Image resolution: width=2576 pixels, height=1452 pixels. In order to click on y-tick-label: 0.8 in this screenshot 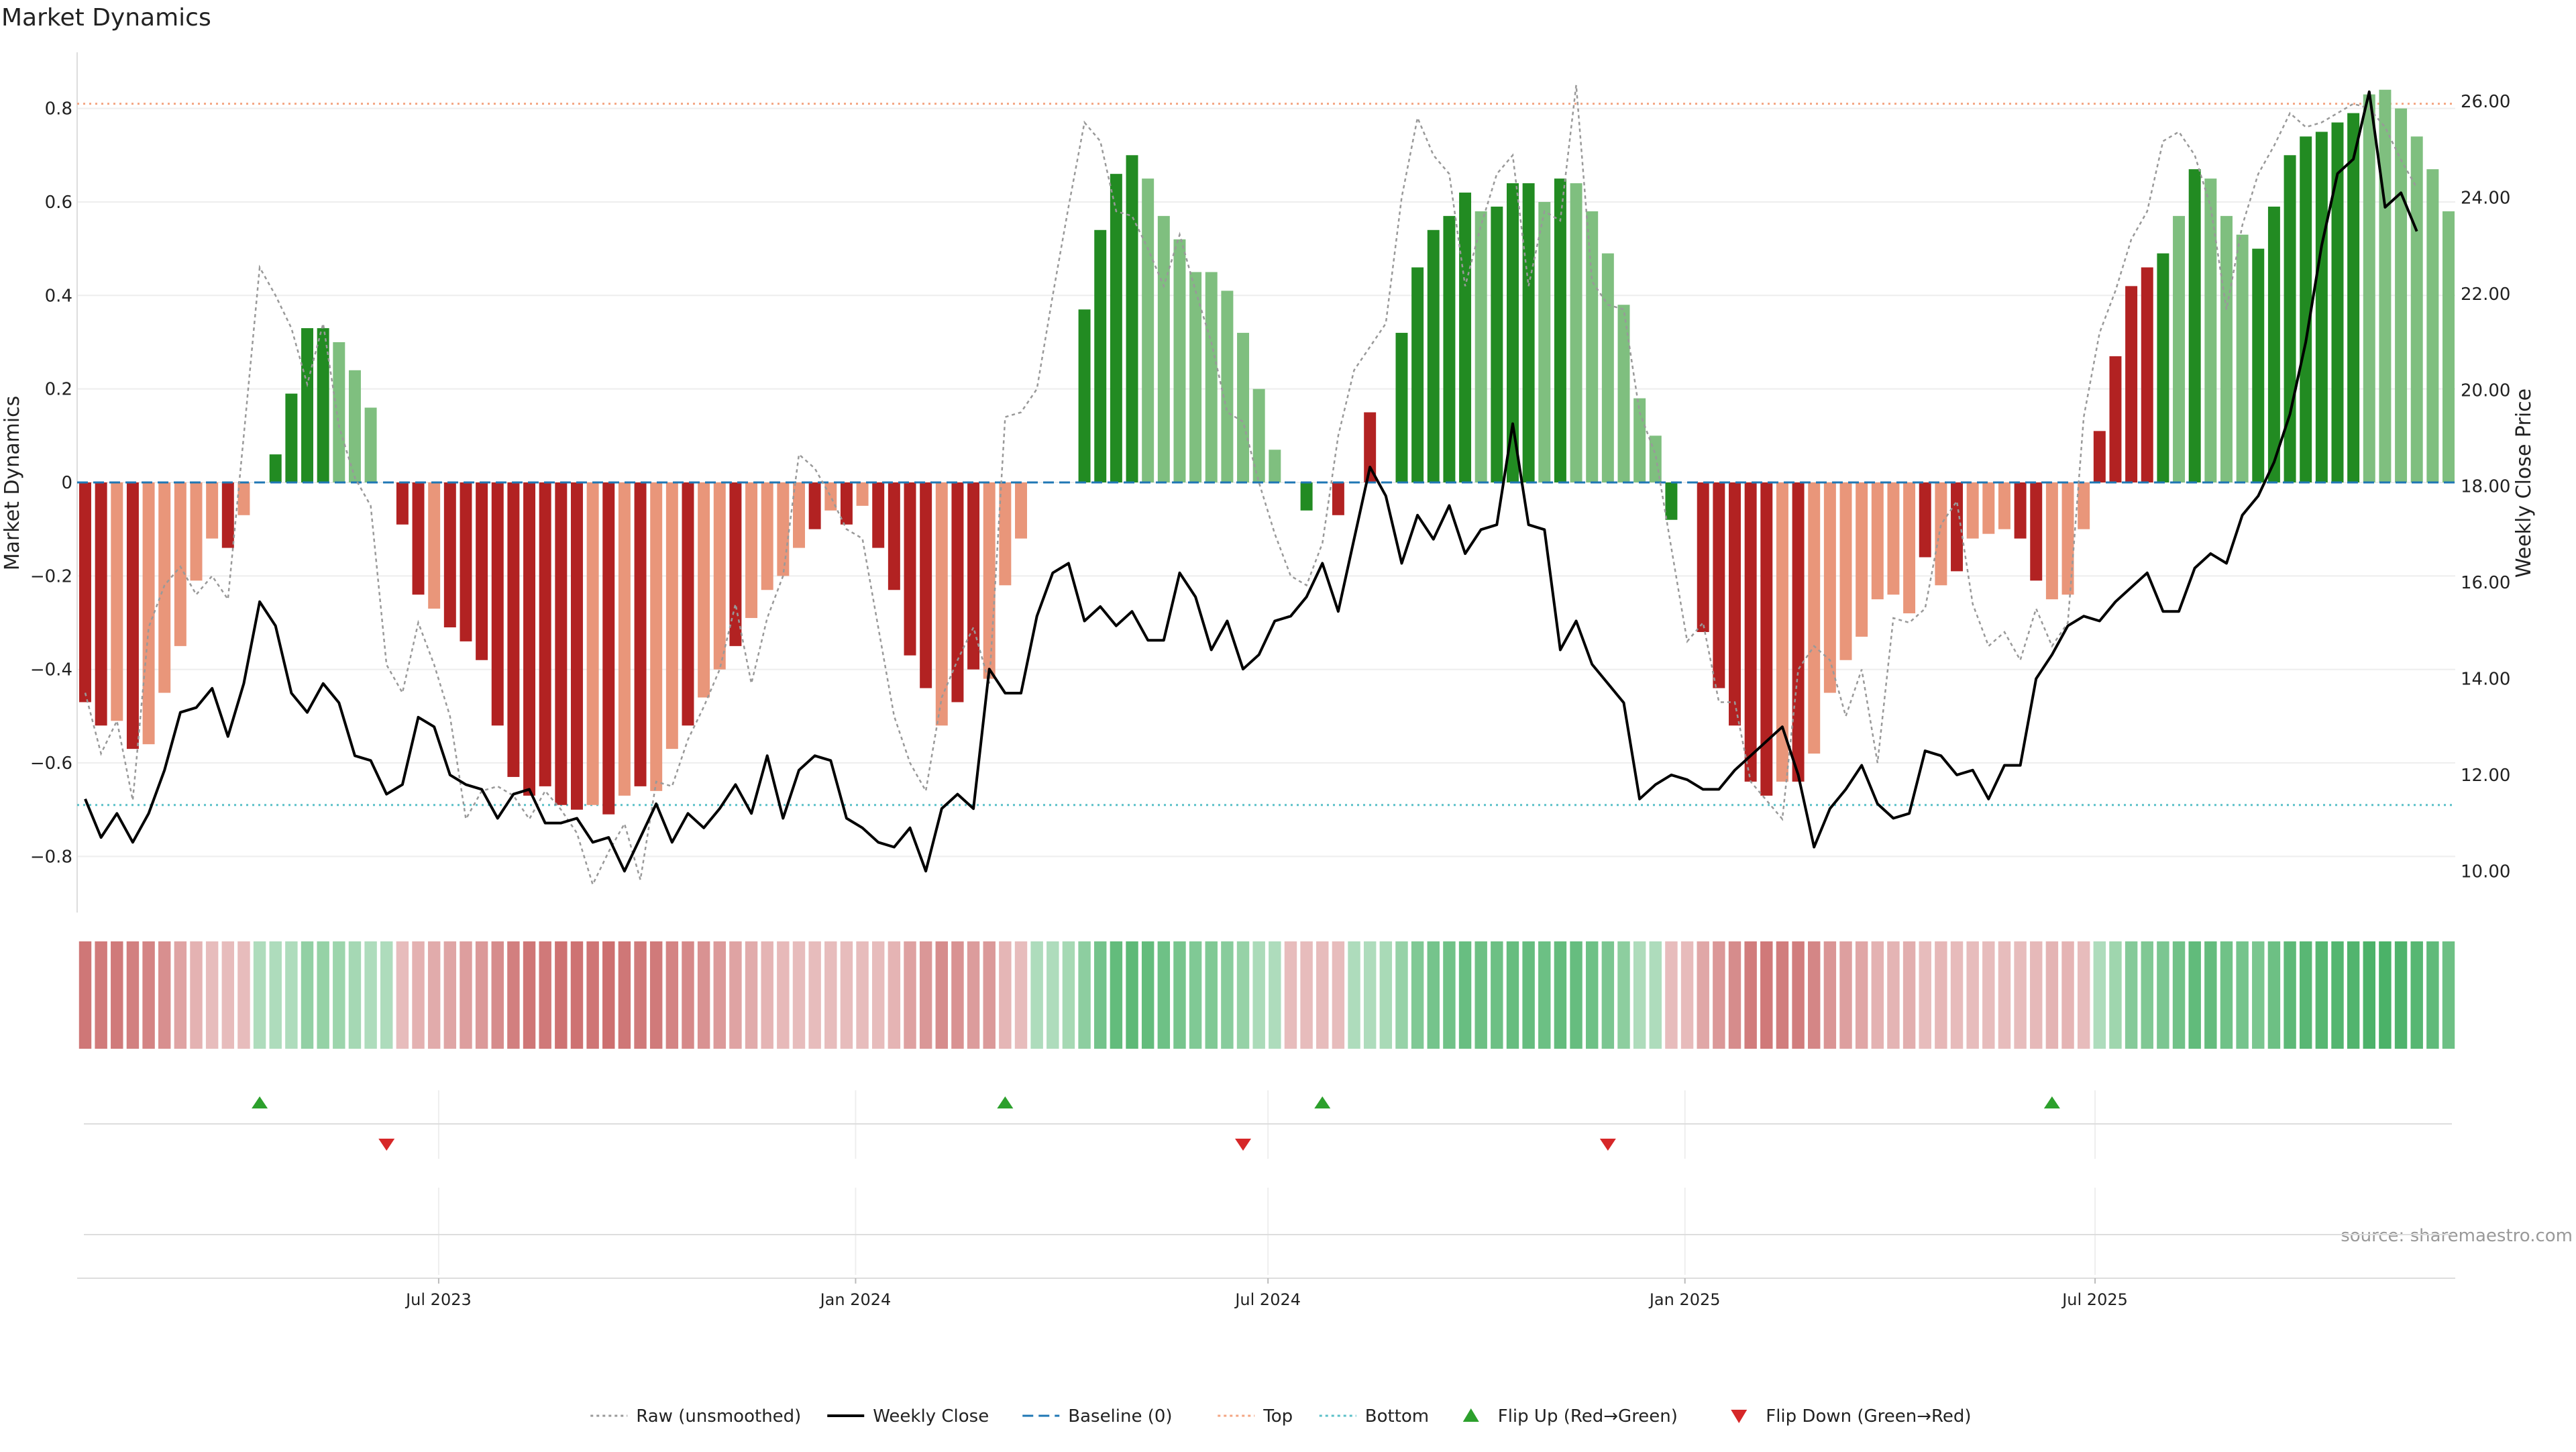, I will do `click(58, 109)`.